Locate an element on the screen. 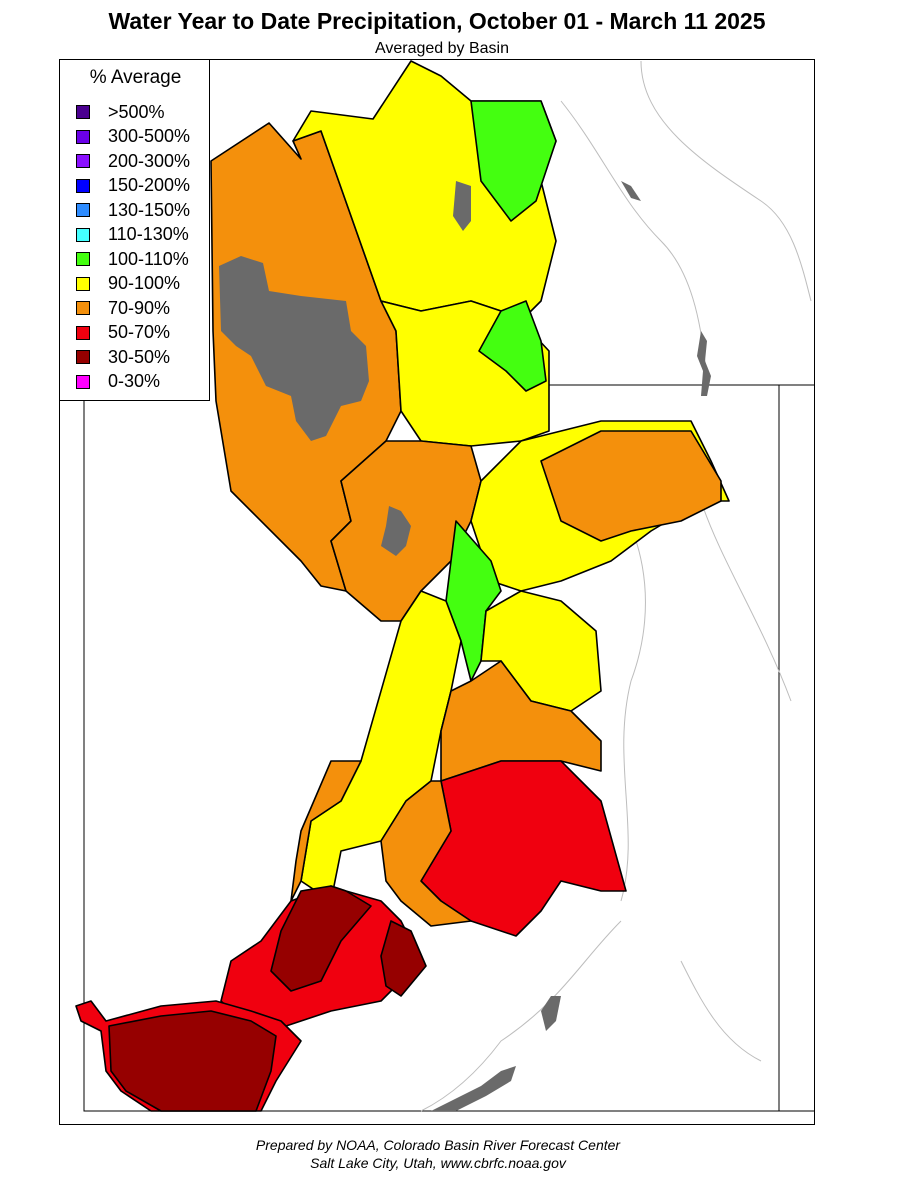 This screenshot has height=1200, width=900. legend-label: 110-130% is located at coordinates (148, 234).